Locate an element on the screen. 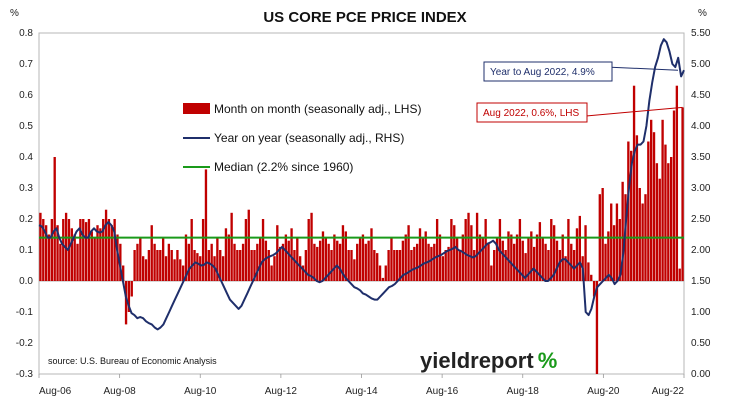  y-left-tick-label: 0.7 is located at coordinates (26, 64).